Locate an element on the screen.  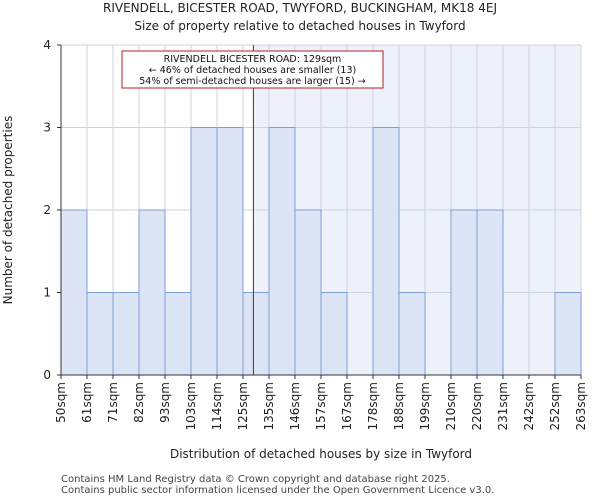
x-tick-label: 178sqm is located at coordinates (373, 406).